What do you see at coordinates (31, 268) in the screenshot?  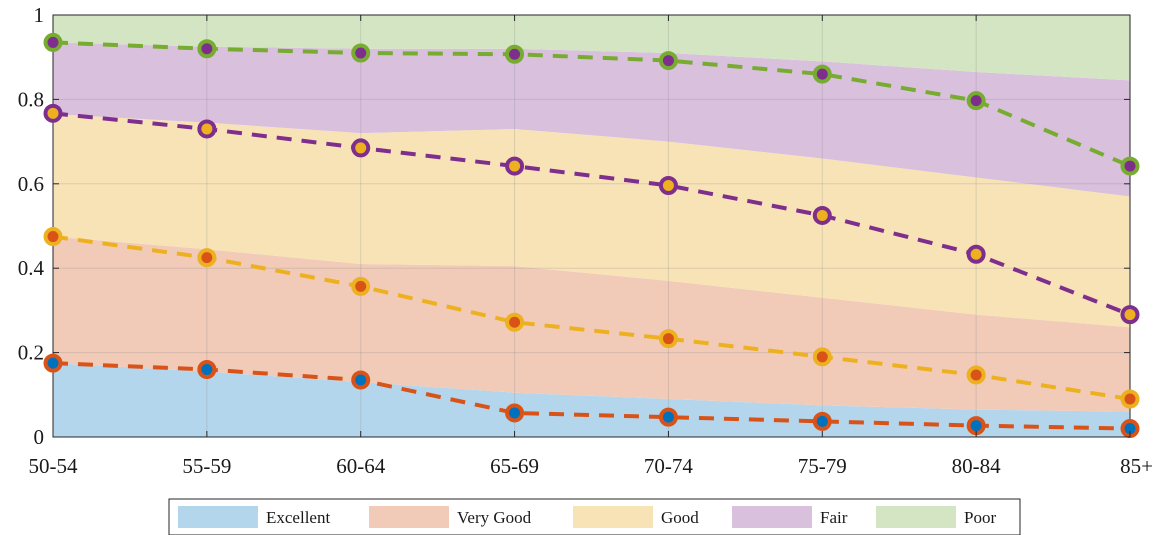 I see `y-tick-label: 0.4` at bounding box center [31, 268].